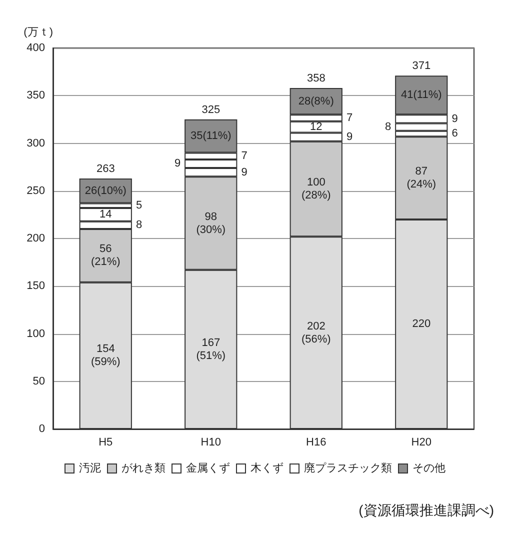  Describe the element at coordinates (267, 468) in the screenshot. I see `legend-label: 木くず` at that location.